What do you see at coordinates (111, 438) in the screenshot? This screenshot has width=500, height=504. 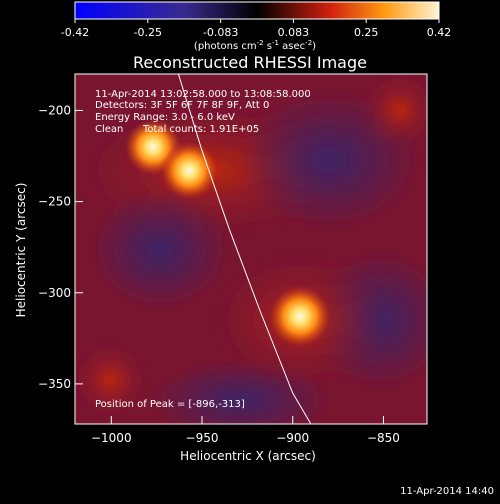 I see `x-tick-label: −1000` at bounding box center [111, 438].